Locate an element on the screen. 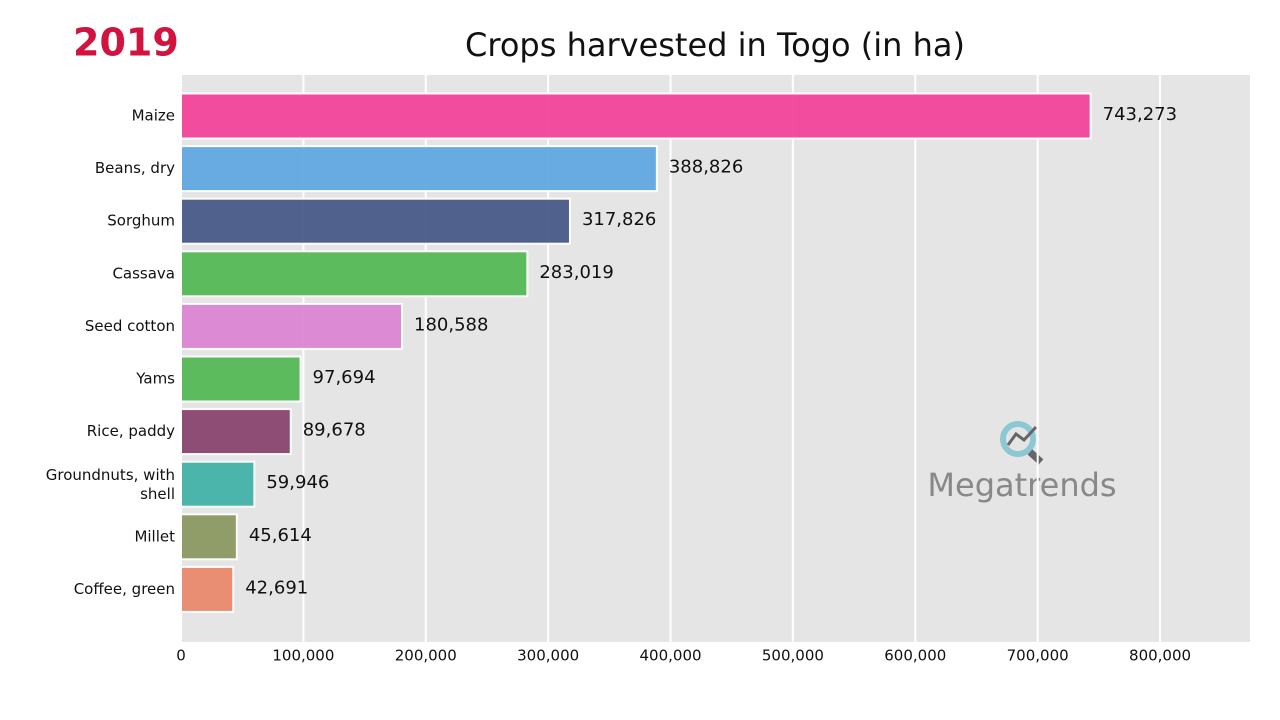 Image resolution: width=1280 pixels, height=720 pixels. category-label: Cassava is located at coordinates (143, 273).